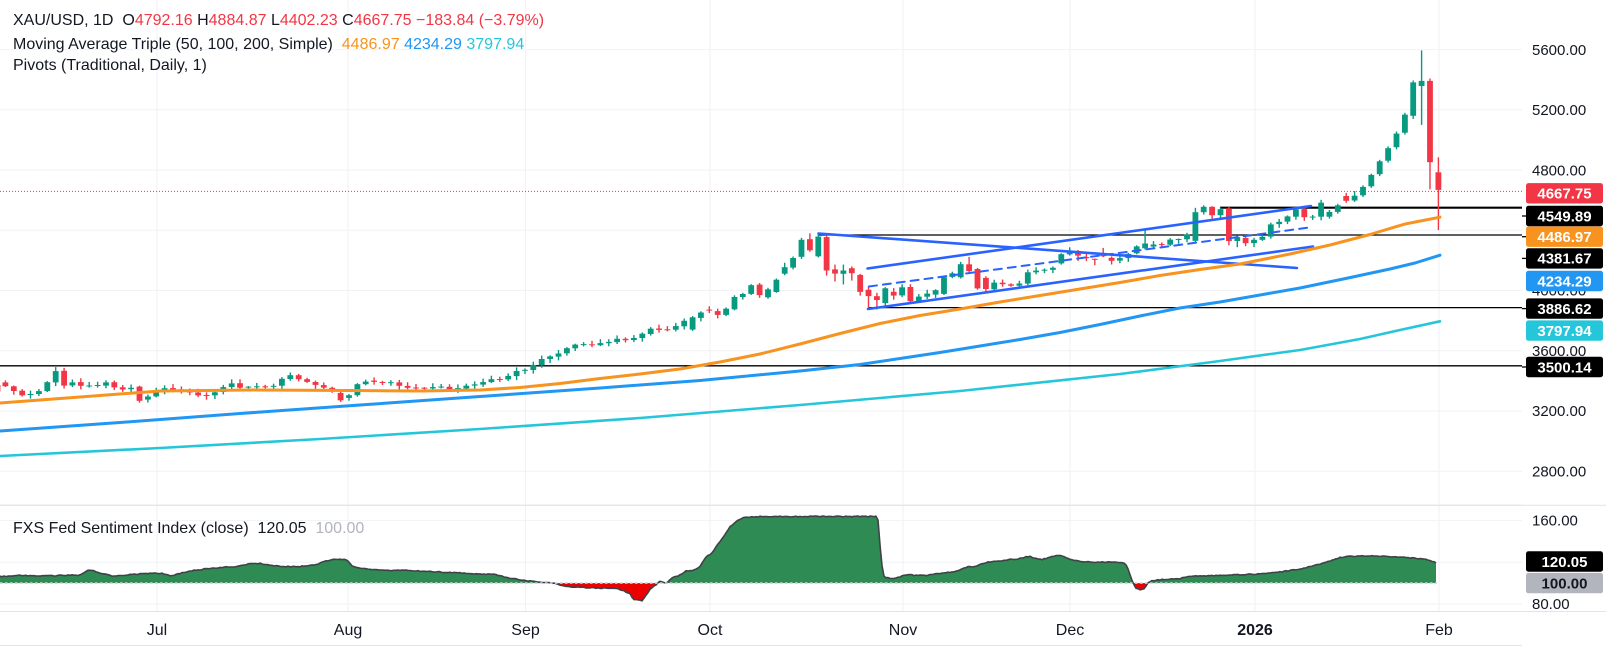 The width and height of the screenshot is (1606, 654). Describe the element at coordinates (110, 65) in the screenshot. I see `svg-text: Pivots (Traditional, Daily, 1)` at that location.